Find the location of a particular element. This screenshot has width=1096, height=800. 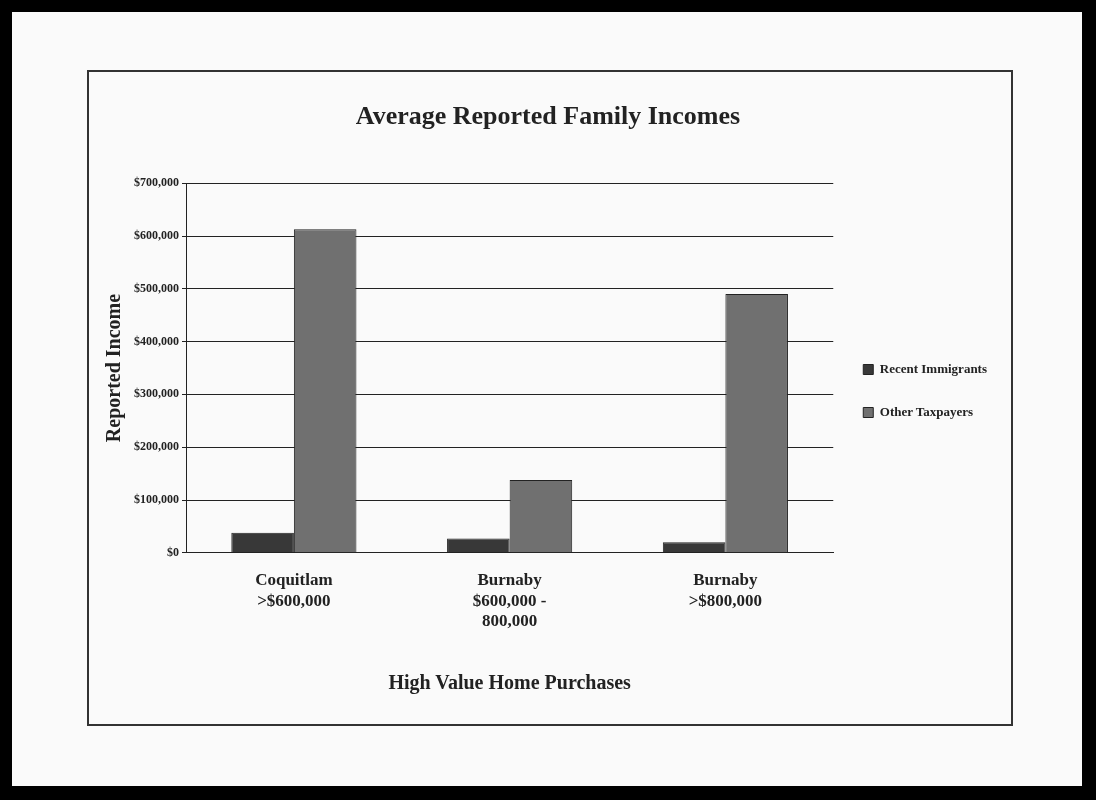

y-axis-title: Reported Income is located at coordinates (114, 368).